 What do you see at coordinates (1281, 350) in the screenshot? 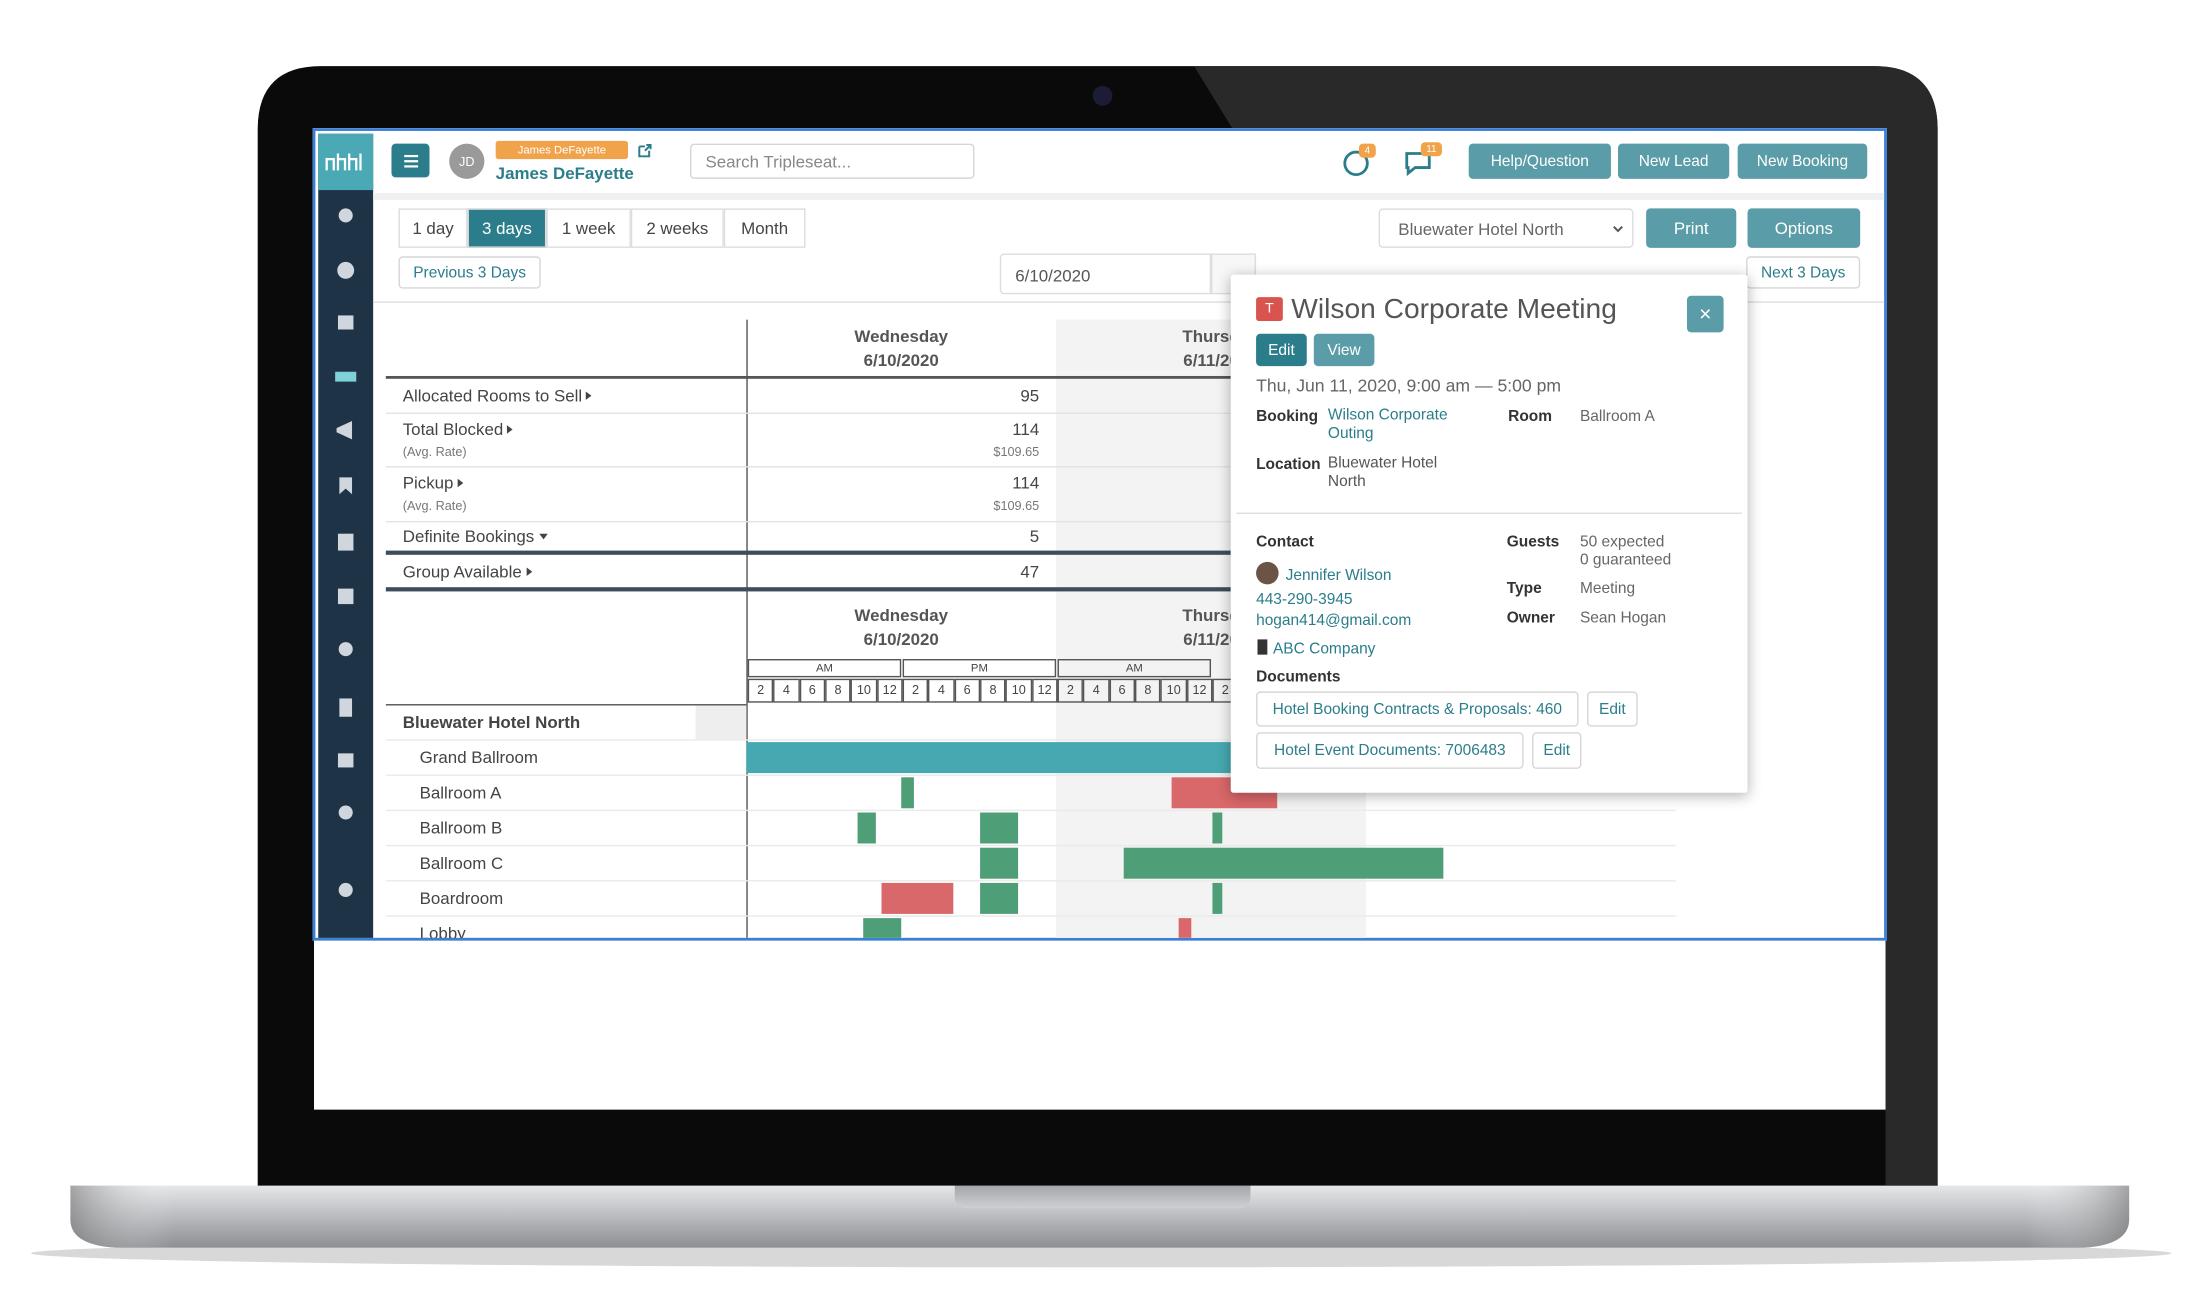
I see `edit-button: Edit` at bounding box center [1281, 350].